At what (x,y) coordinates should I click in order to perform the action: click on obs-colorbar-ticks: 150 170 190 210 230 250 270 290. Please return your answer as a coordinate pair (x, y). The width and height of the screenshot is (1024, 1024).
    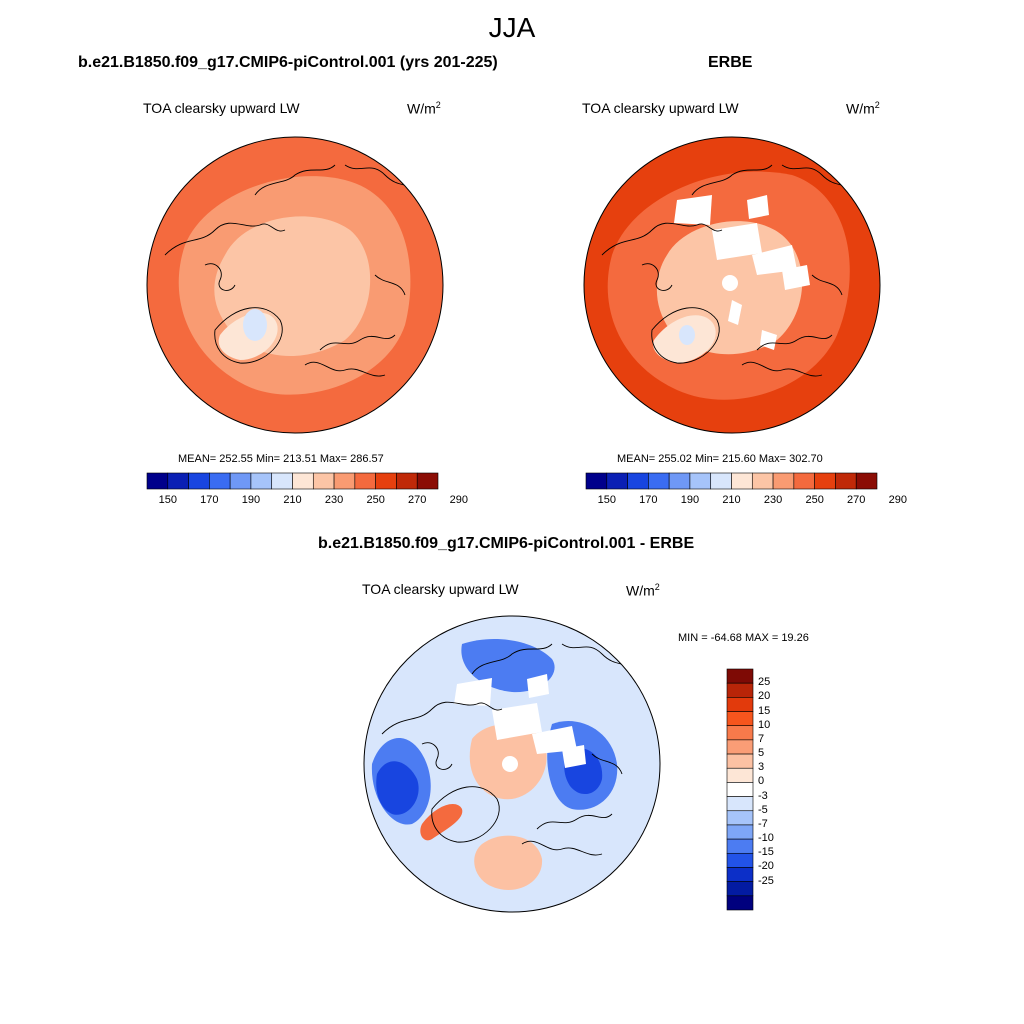
    Looking at the image, I should click on (746, 501).